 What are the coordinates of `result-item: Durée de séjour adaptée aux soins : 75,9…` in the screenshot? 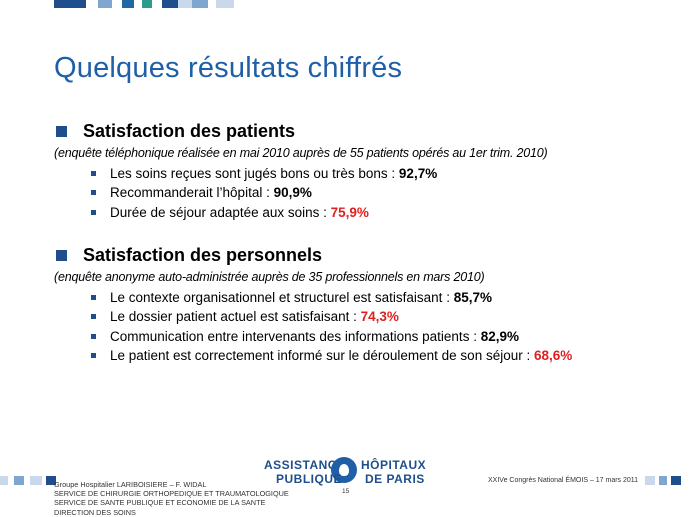 It's located at (300, 212).